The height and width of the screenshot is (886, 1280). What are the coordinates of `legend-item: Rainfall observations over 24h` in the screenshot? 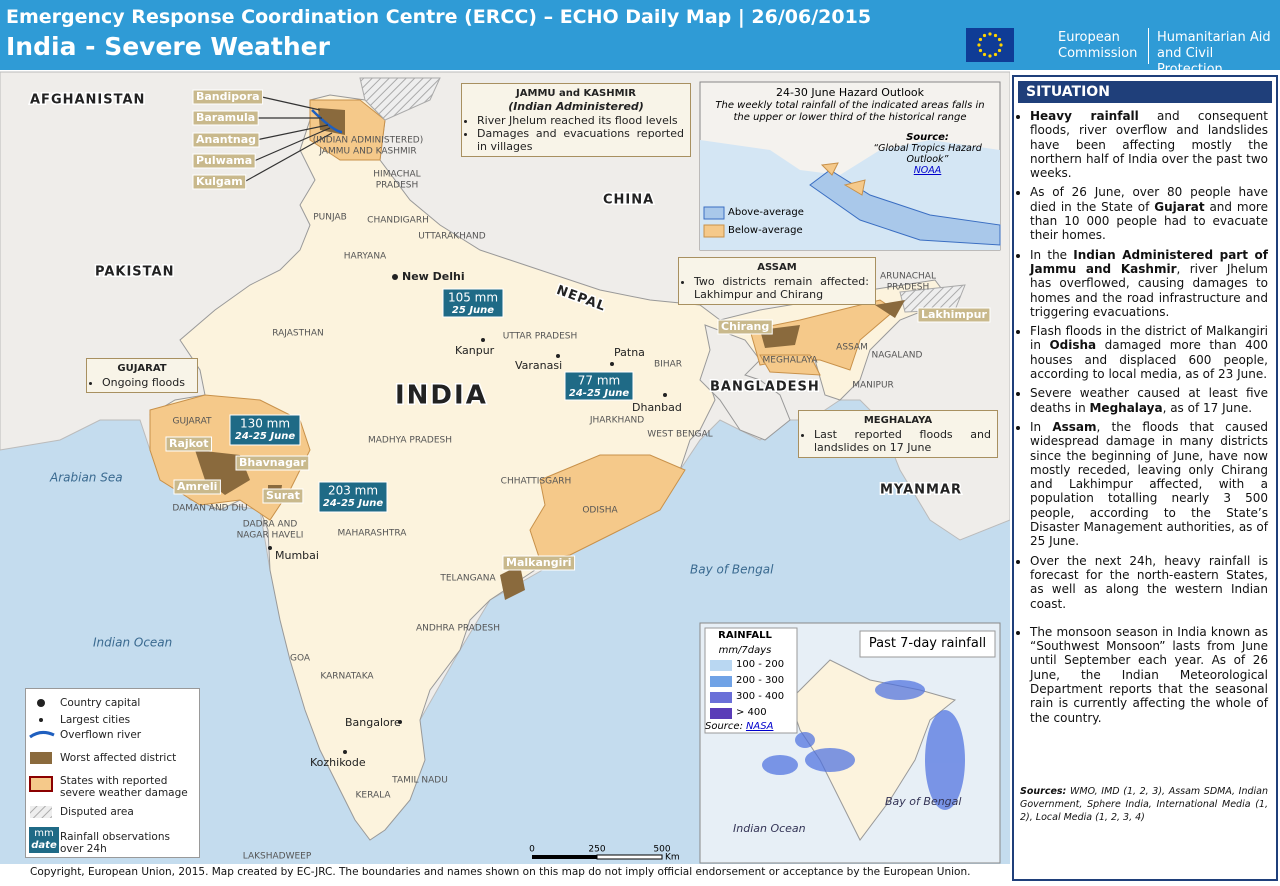 It's located at (115, 843).